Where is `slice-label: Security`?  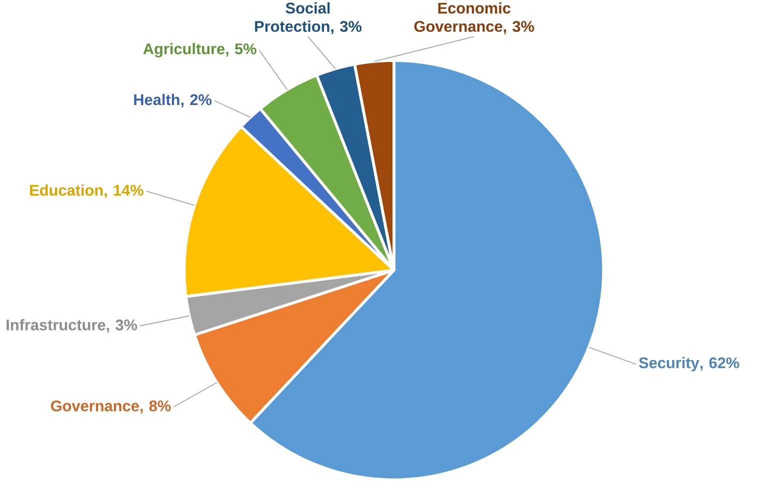 slice-label: Security is located at coordinates (669, 364).